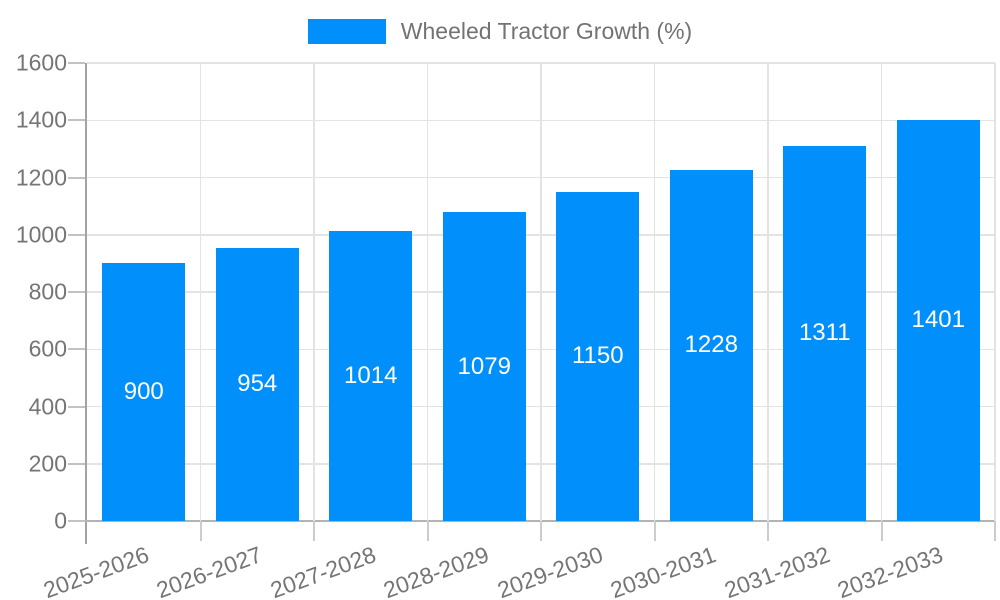 Image resolution: width=1000 pixels, height=600 pixels. What do you see at coordinates (346, 31) in the screenshot?
I see `legend-swatch` at bounding box center [346, 31].